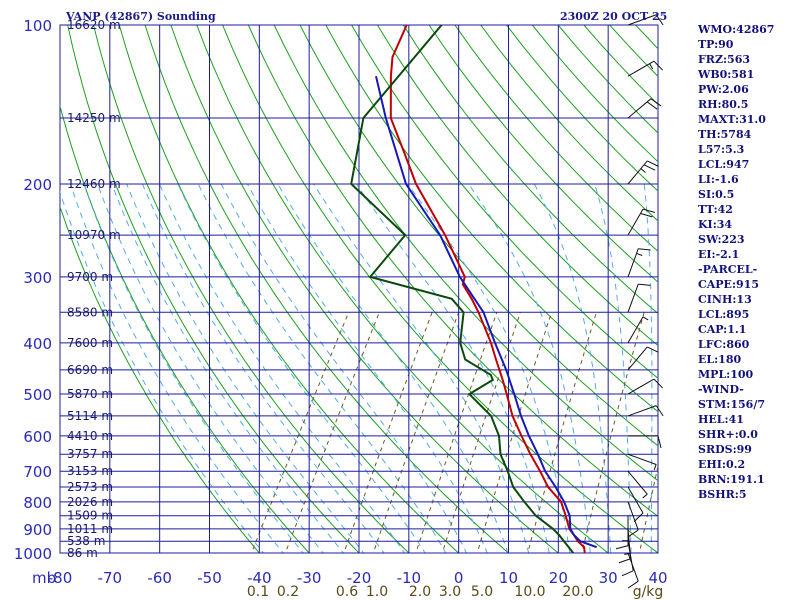  What do you see at coordinates (608, 578) in the screenshot?
I see `temperature-tick-label: 30` at bounding box center [608, 578].